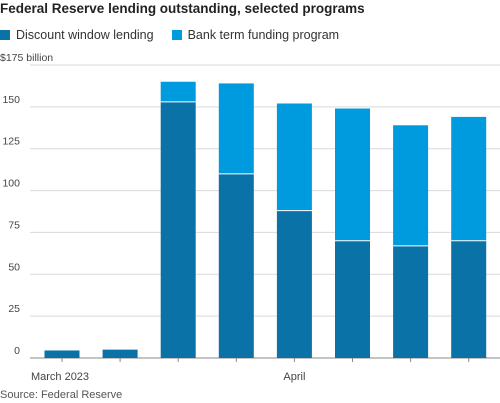 The width and height of the screenshot is (500, 403). What do you see at coordinates (263, 35) in the screenshot?
I see `legend-label-btfp: Bank term funding program` at bounding box center [263, 35].